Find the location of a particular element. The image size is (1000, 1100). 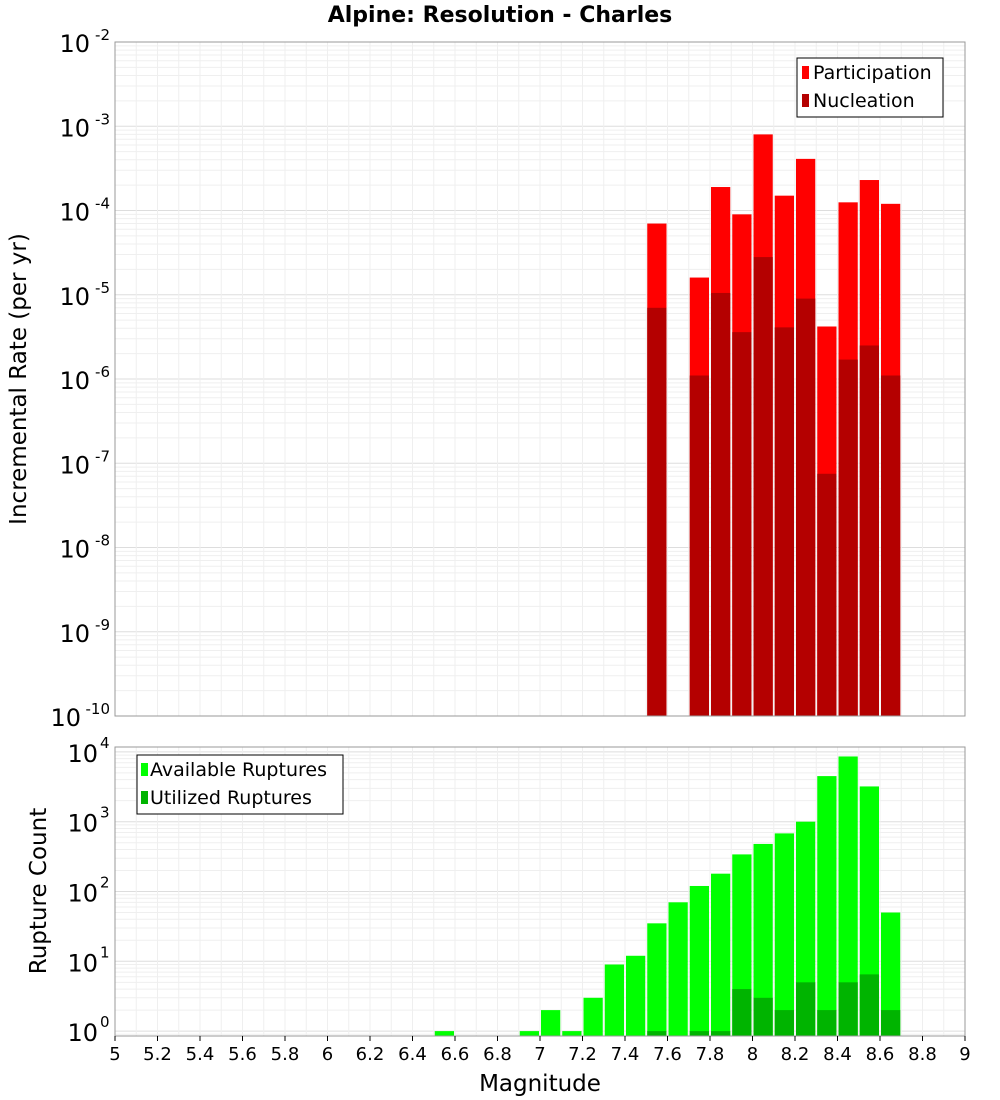

rate-y-tick-exponent: -3 is located at coordinates (102, 119).